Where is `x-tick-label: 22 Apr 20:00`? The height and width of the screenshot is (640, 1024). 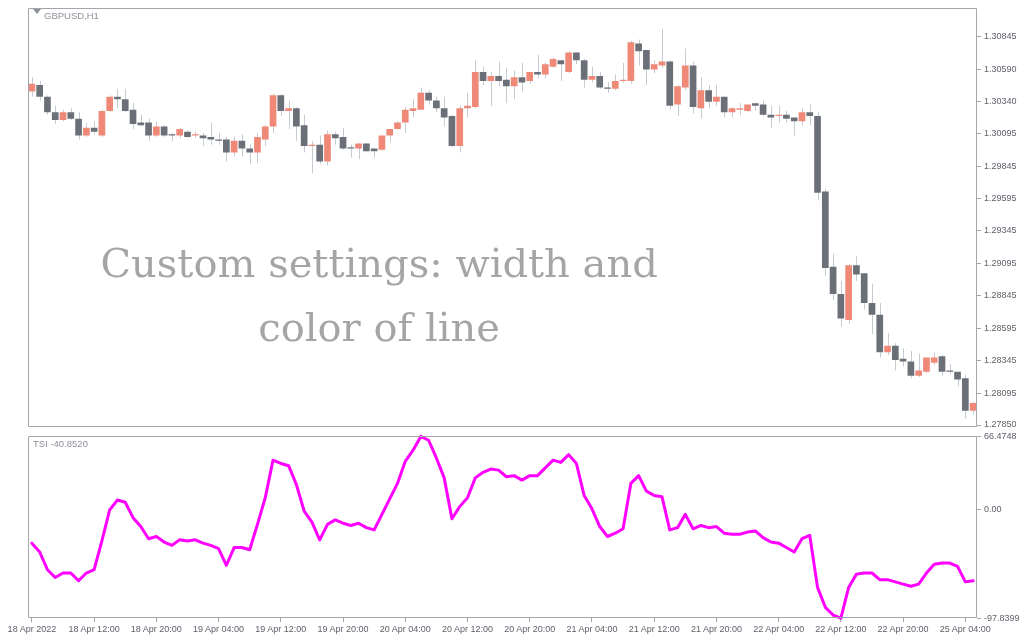 x-tick-label: 22 Apr 20:00 is located at coordinates (903, 629).